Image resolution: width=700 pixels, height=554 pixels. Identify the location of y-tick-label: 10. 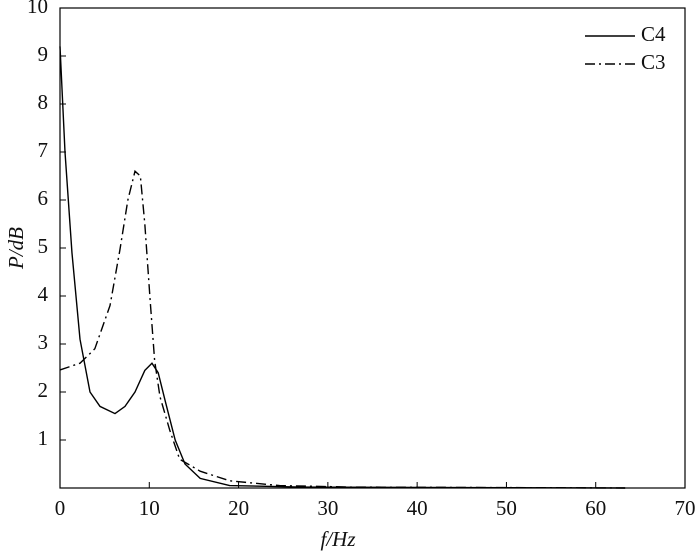
(37, 9).